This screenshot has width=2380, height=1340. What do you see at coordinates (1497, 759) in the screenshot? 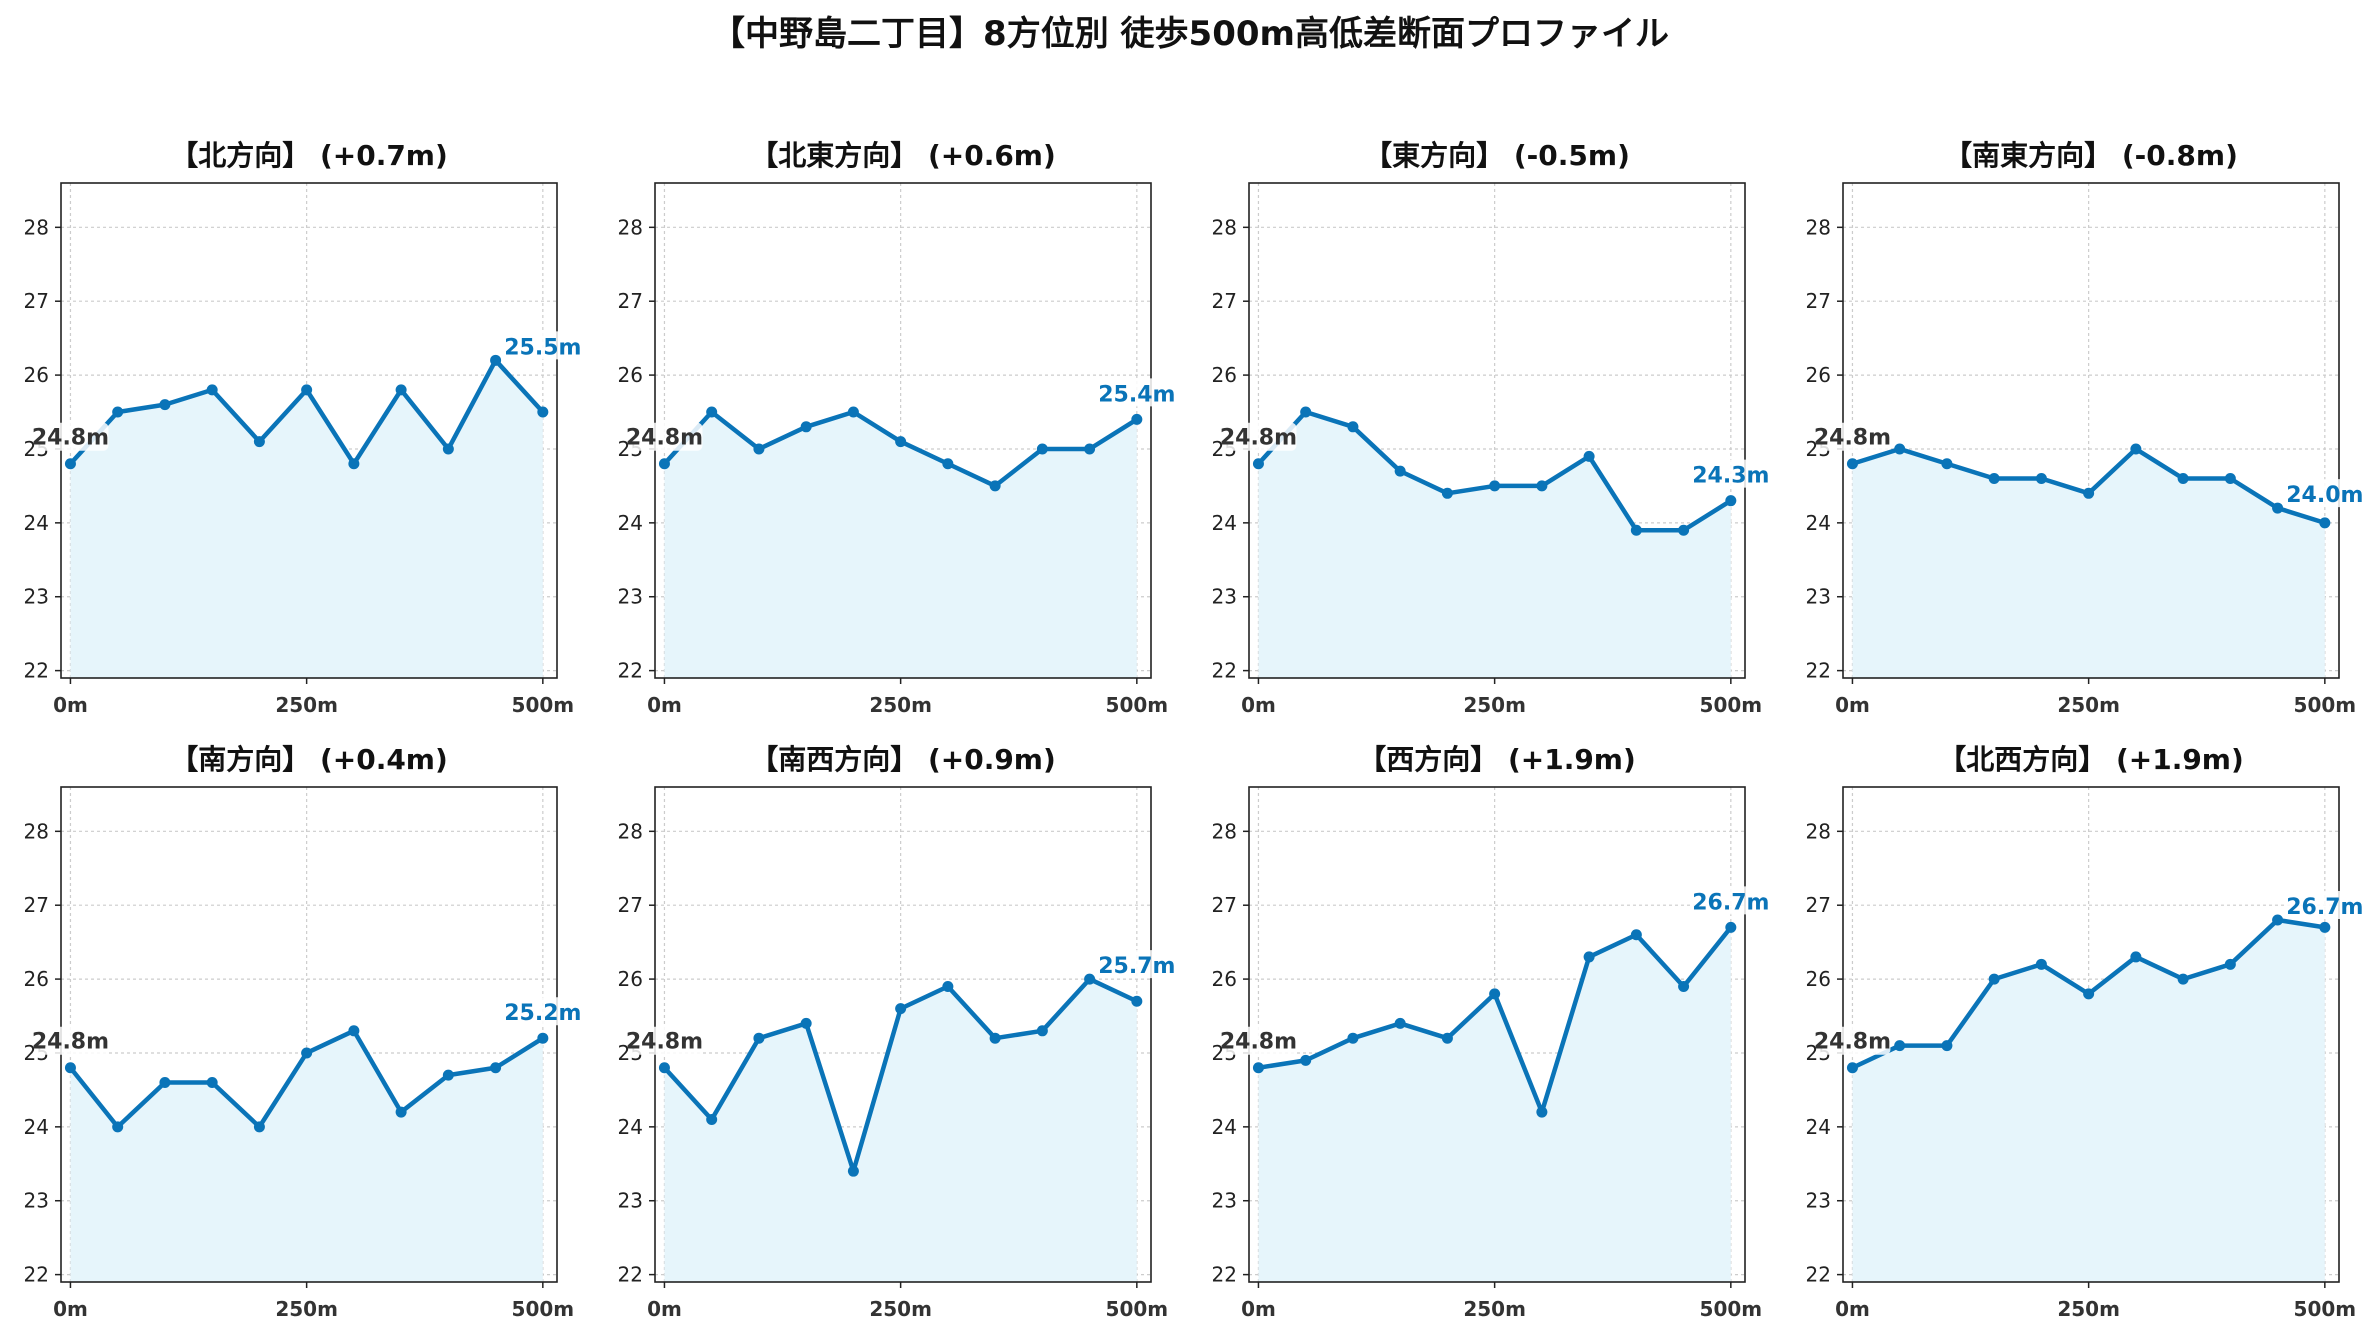
I see `panel-title: 【西方向】 (+1.9m)` at bounding box center [1497, 759].